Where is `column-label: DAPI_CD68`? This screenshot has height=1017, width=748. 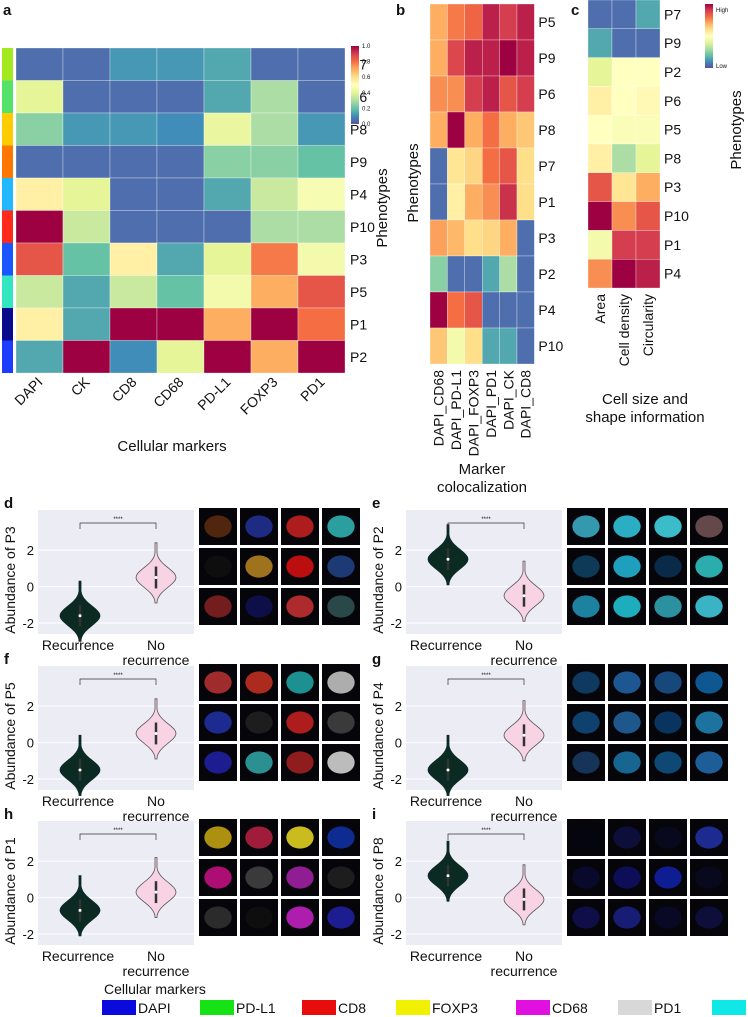 column-label: DAPI_CD68 is located at coordinates (439, 408).